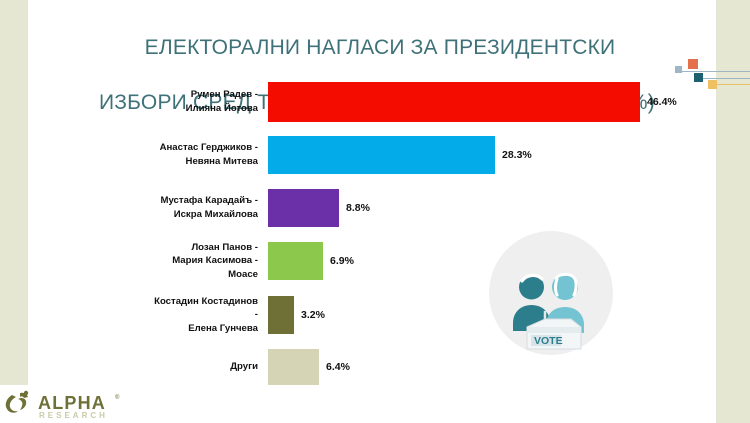 This screenshot has width=750, height=423. What do you see at coordinates (209, 207) in the screenshot?
I see `bar-category-label: Мустафа Карадайъ - Искра Михайлова` at bounding box center [209, 207].